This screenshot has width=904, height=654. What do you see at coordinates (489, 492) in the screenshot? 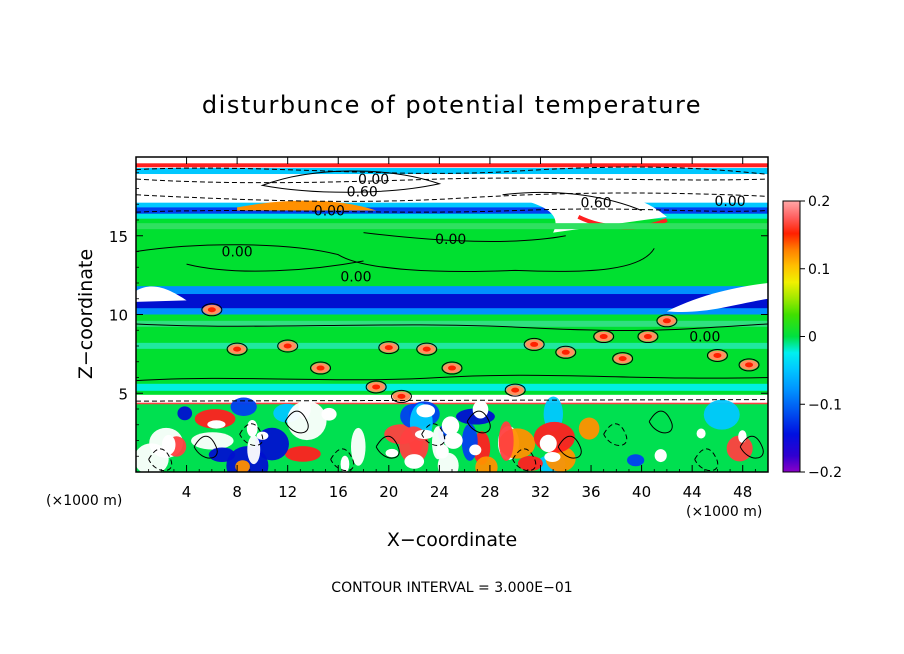
I see `x-tick-label: 28` at bounding box center [489, 492].